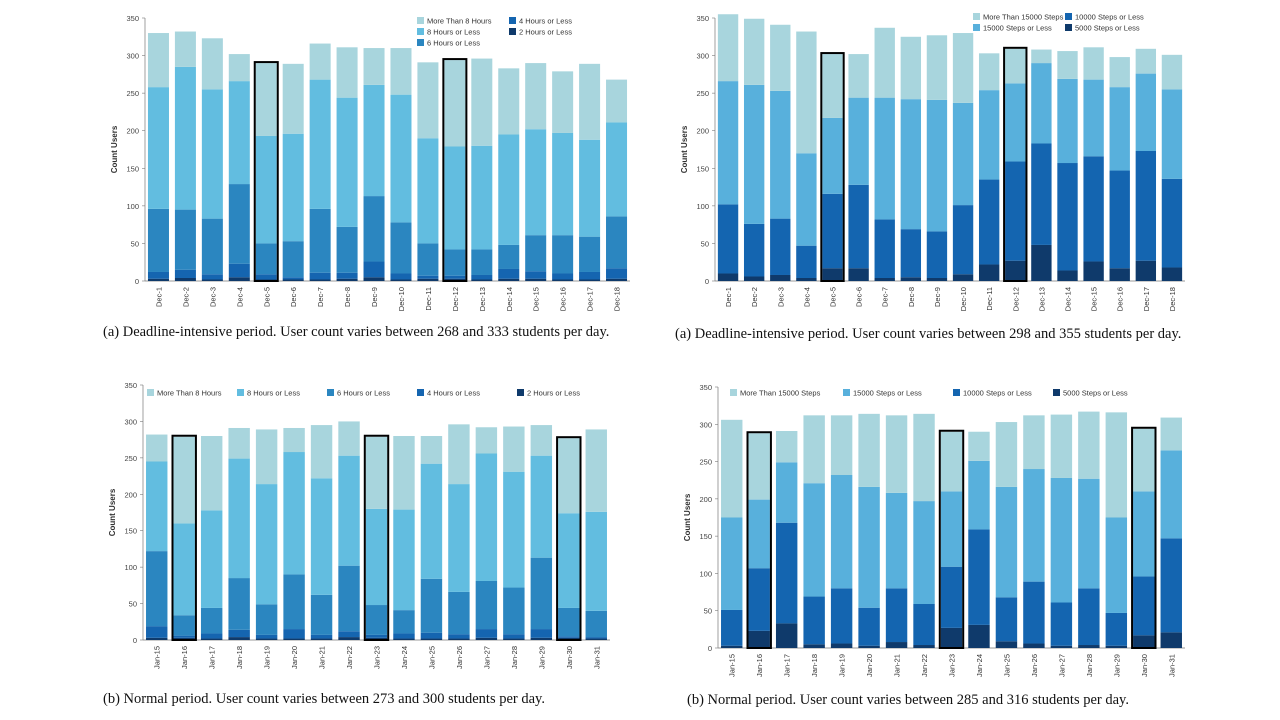 The width and height of the screenshot is (1280, 720). What do you see at coordinates (1107, 28) in the screenshot?
I see `legend-label: 5000 Steps or Less` at bounding box center [1107, 28].